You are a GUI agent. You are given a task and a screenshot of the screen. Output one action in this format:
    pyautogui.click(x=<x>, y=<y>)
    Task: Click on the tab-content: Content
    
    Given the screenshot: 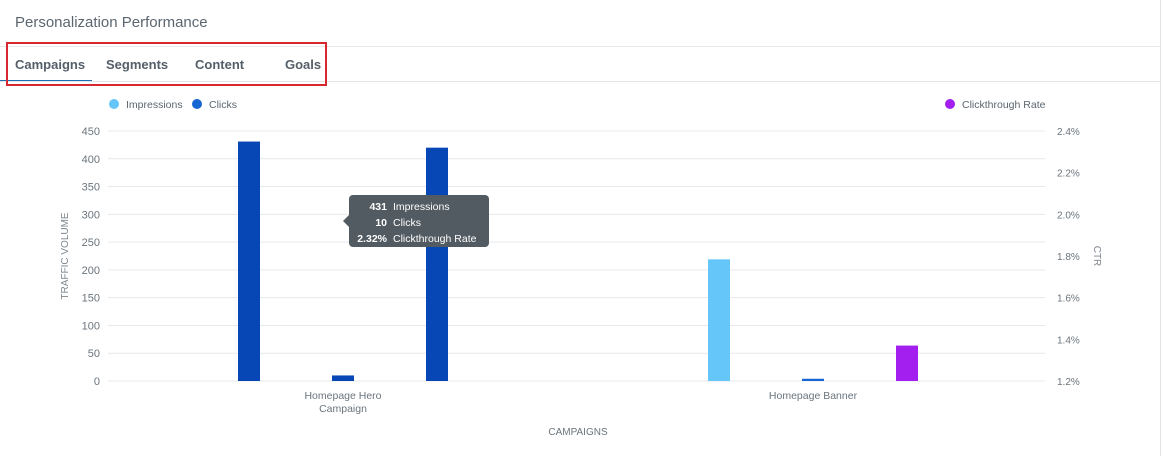 What is the action you would take?
    pyautogui.click(x=220, y=64)
    